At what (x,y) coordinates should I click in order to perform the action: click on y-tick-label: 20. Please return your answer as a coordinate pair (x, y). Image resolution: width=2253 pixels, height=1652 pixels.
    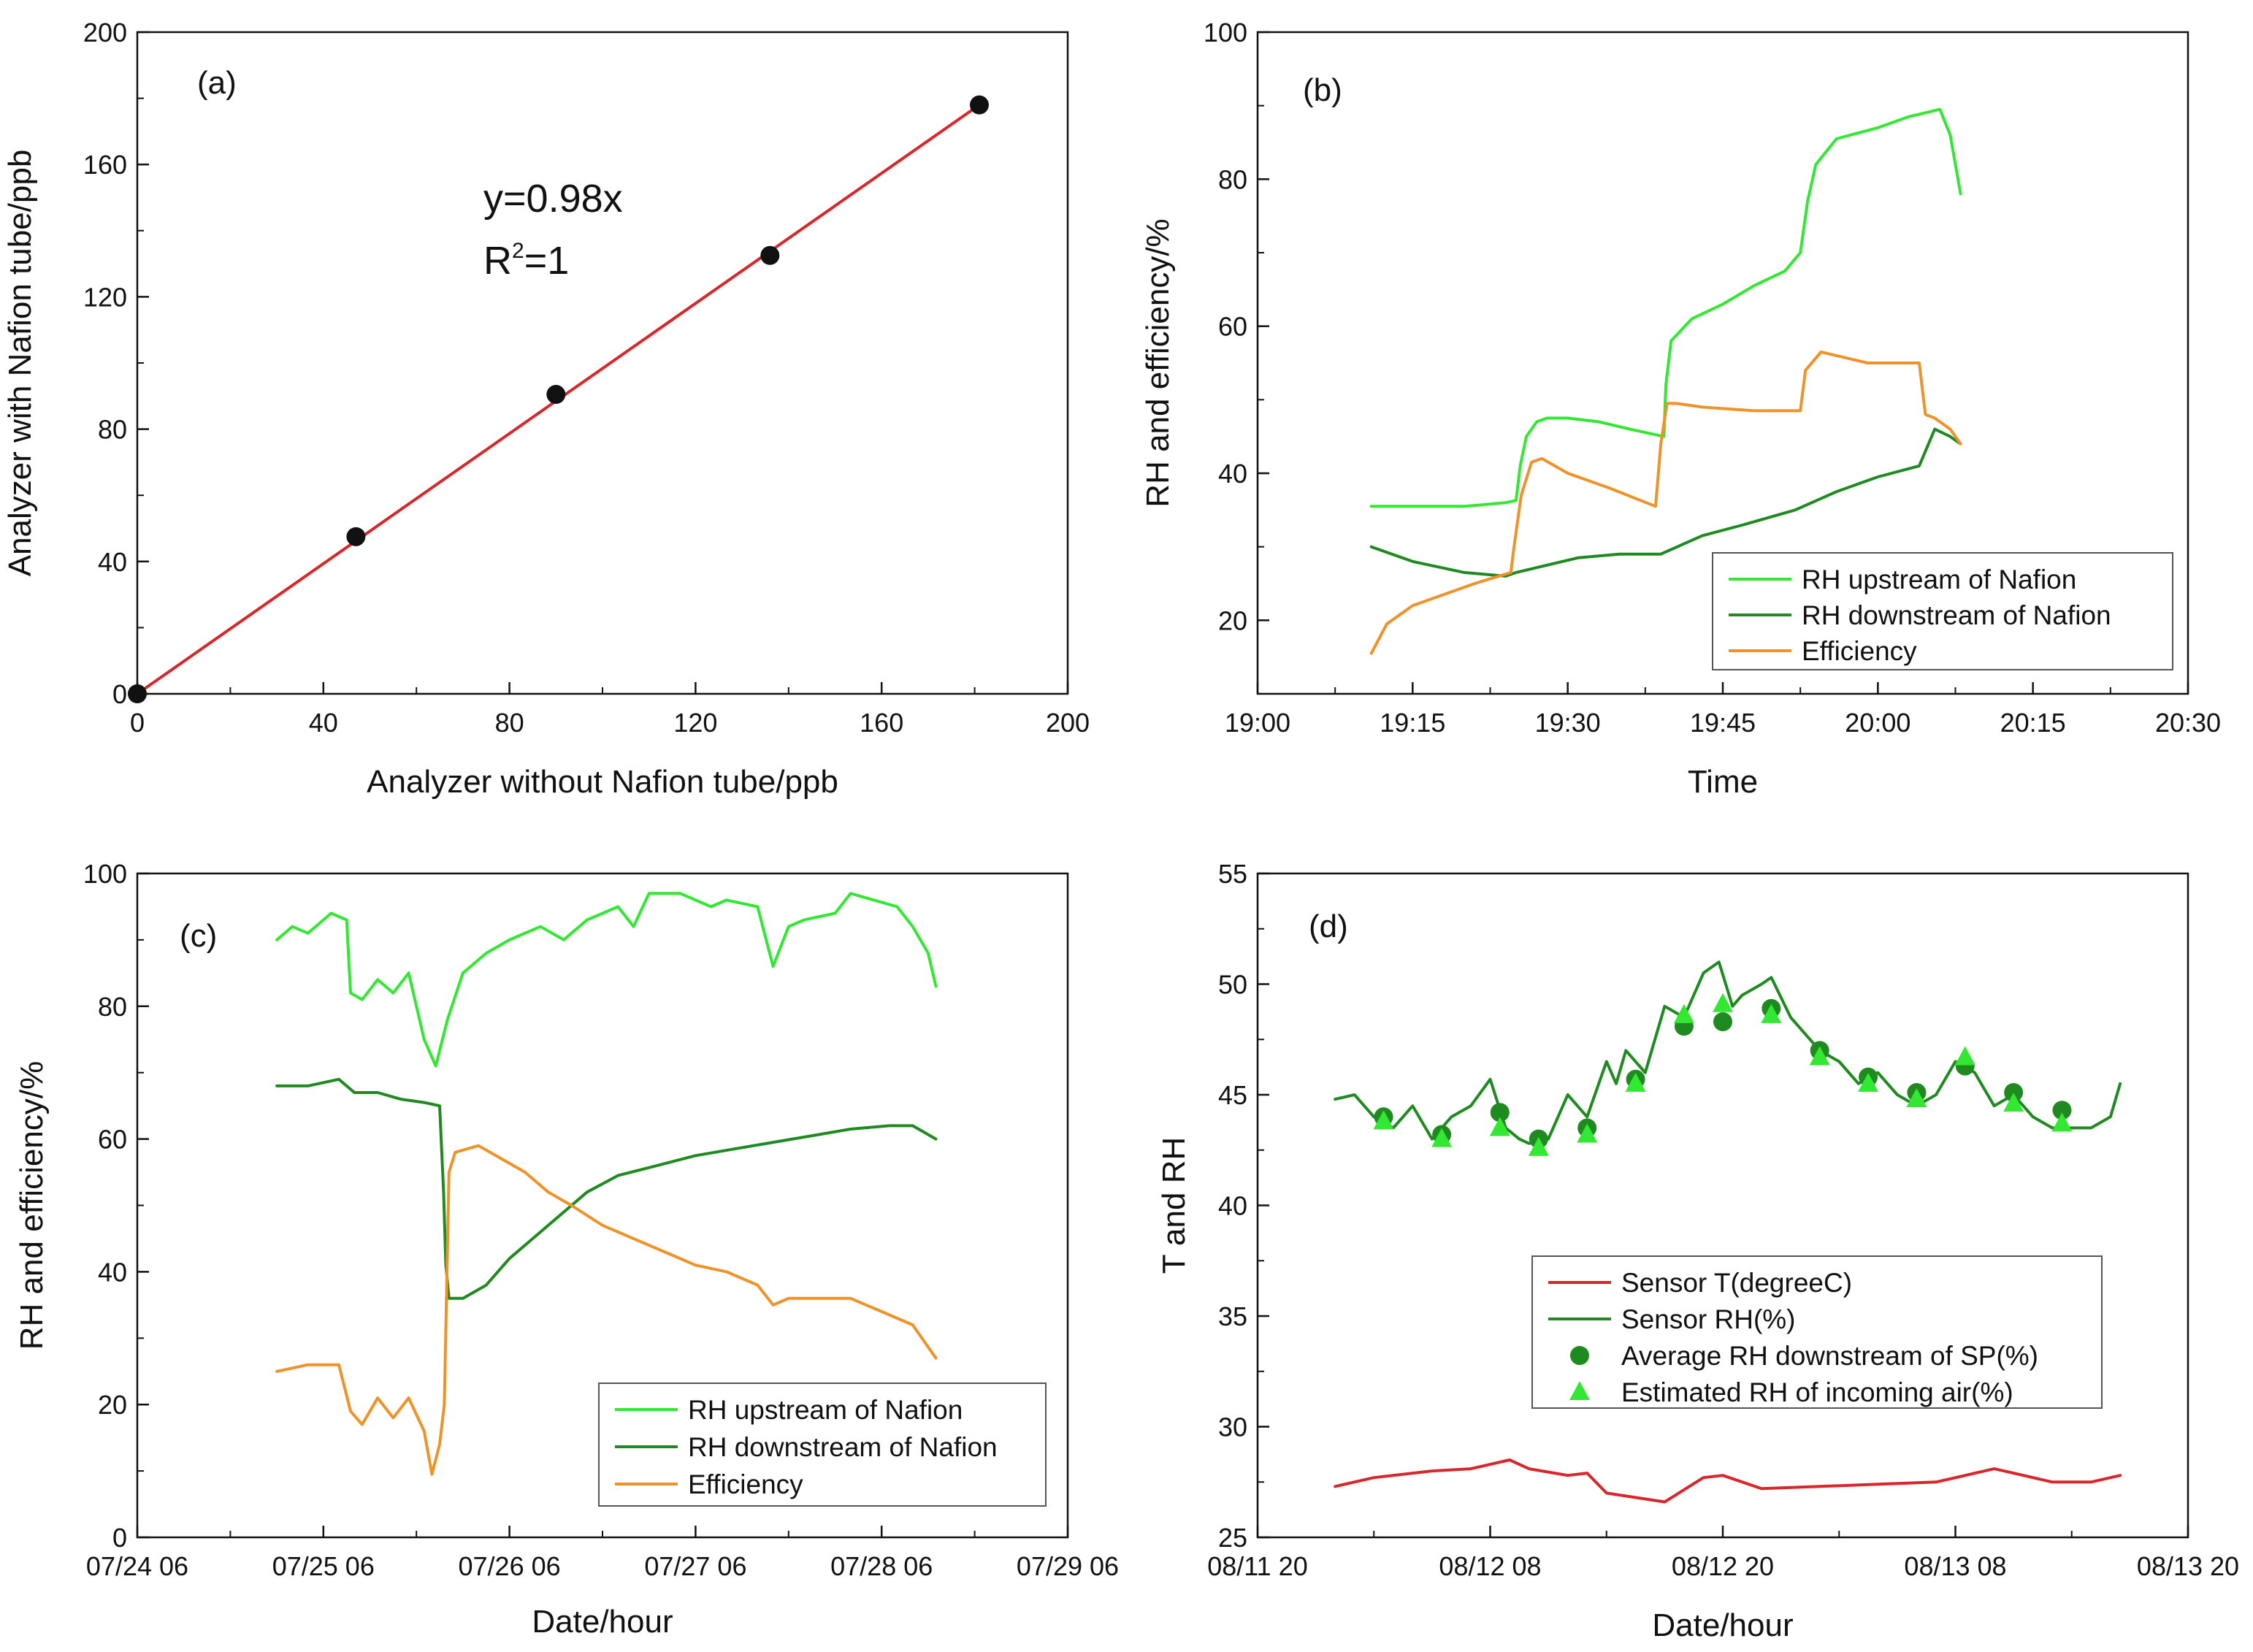
    Looking at the image, I should click on (113, 1405).